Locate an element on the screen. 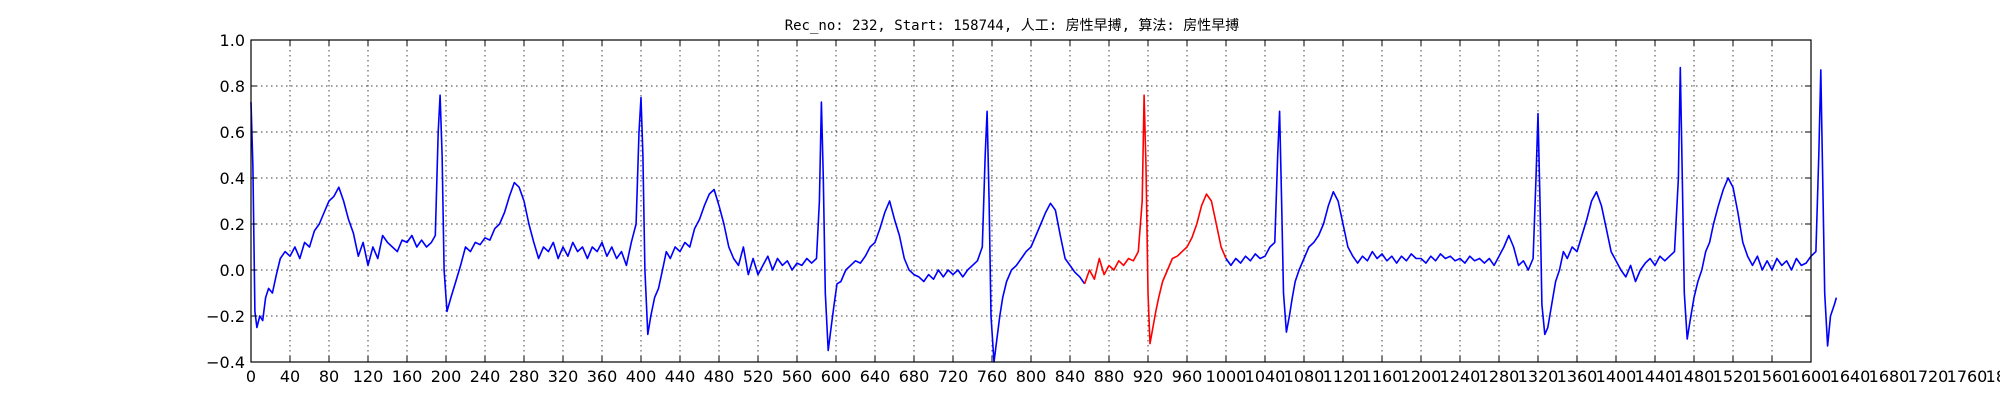 This screenshot has width=2000, height=400. x-tick-label: 1240 is located at coordinates (1460, 376).